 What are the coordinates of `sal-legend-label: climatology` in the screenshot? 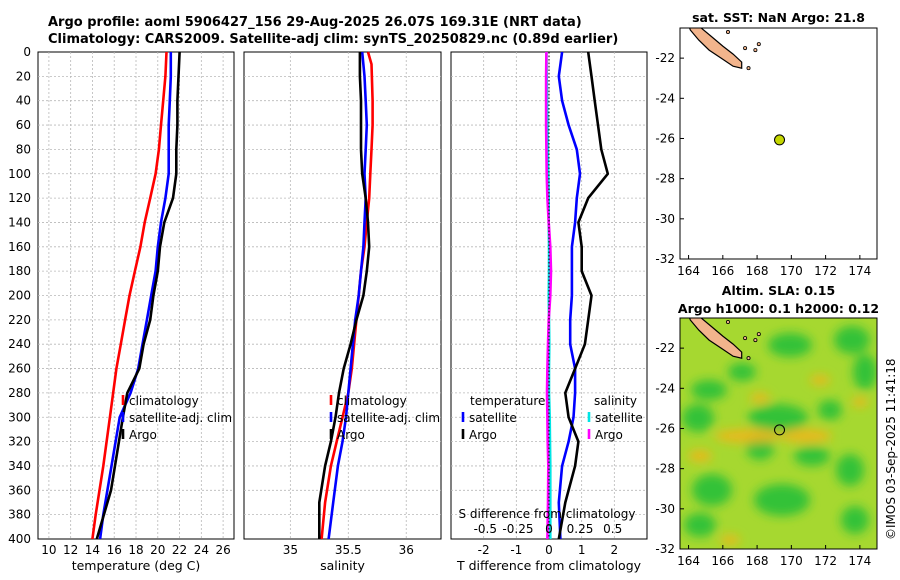 It's located at (372, 401).